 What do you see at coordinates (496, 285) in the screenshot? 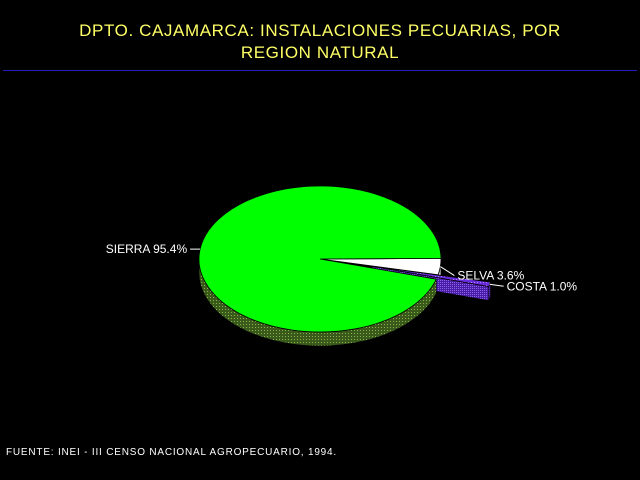
I see `pie-leader-costa` at bounding box center [496, 285].